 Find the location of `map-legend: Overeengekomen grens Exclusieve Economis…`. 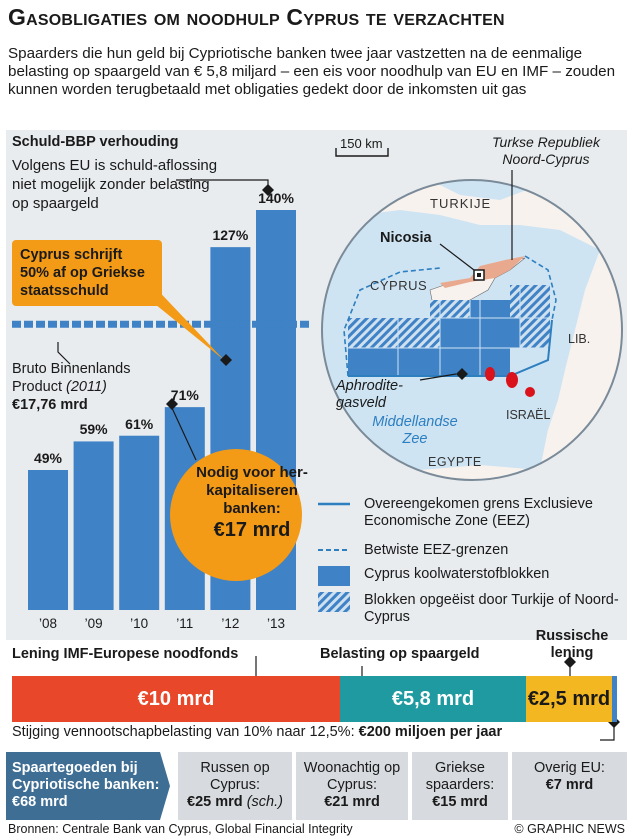

map-legend: Overeengekomen grens Exclusieve Economis… is located at coordinates (471, 564).